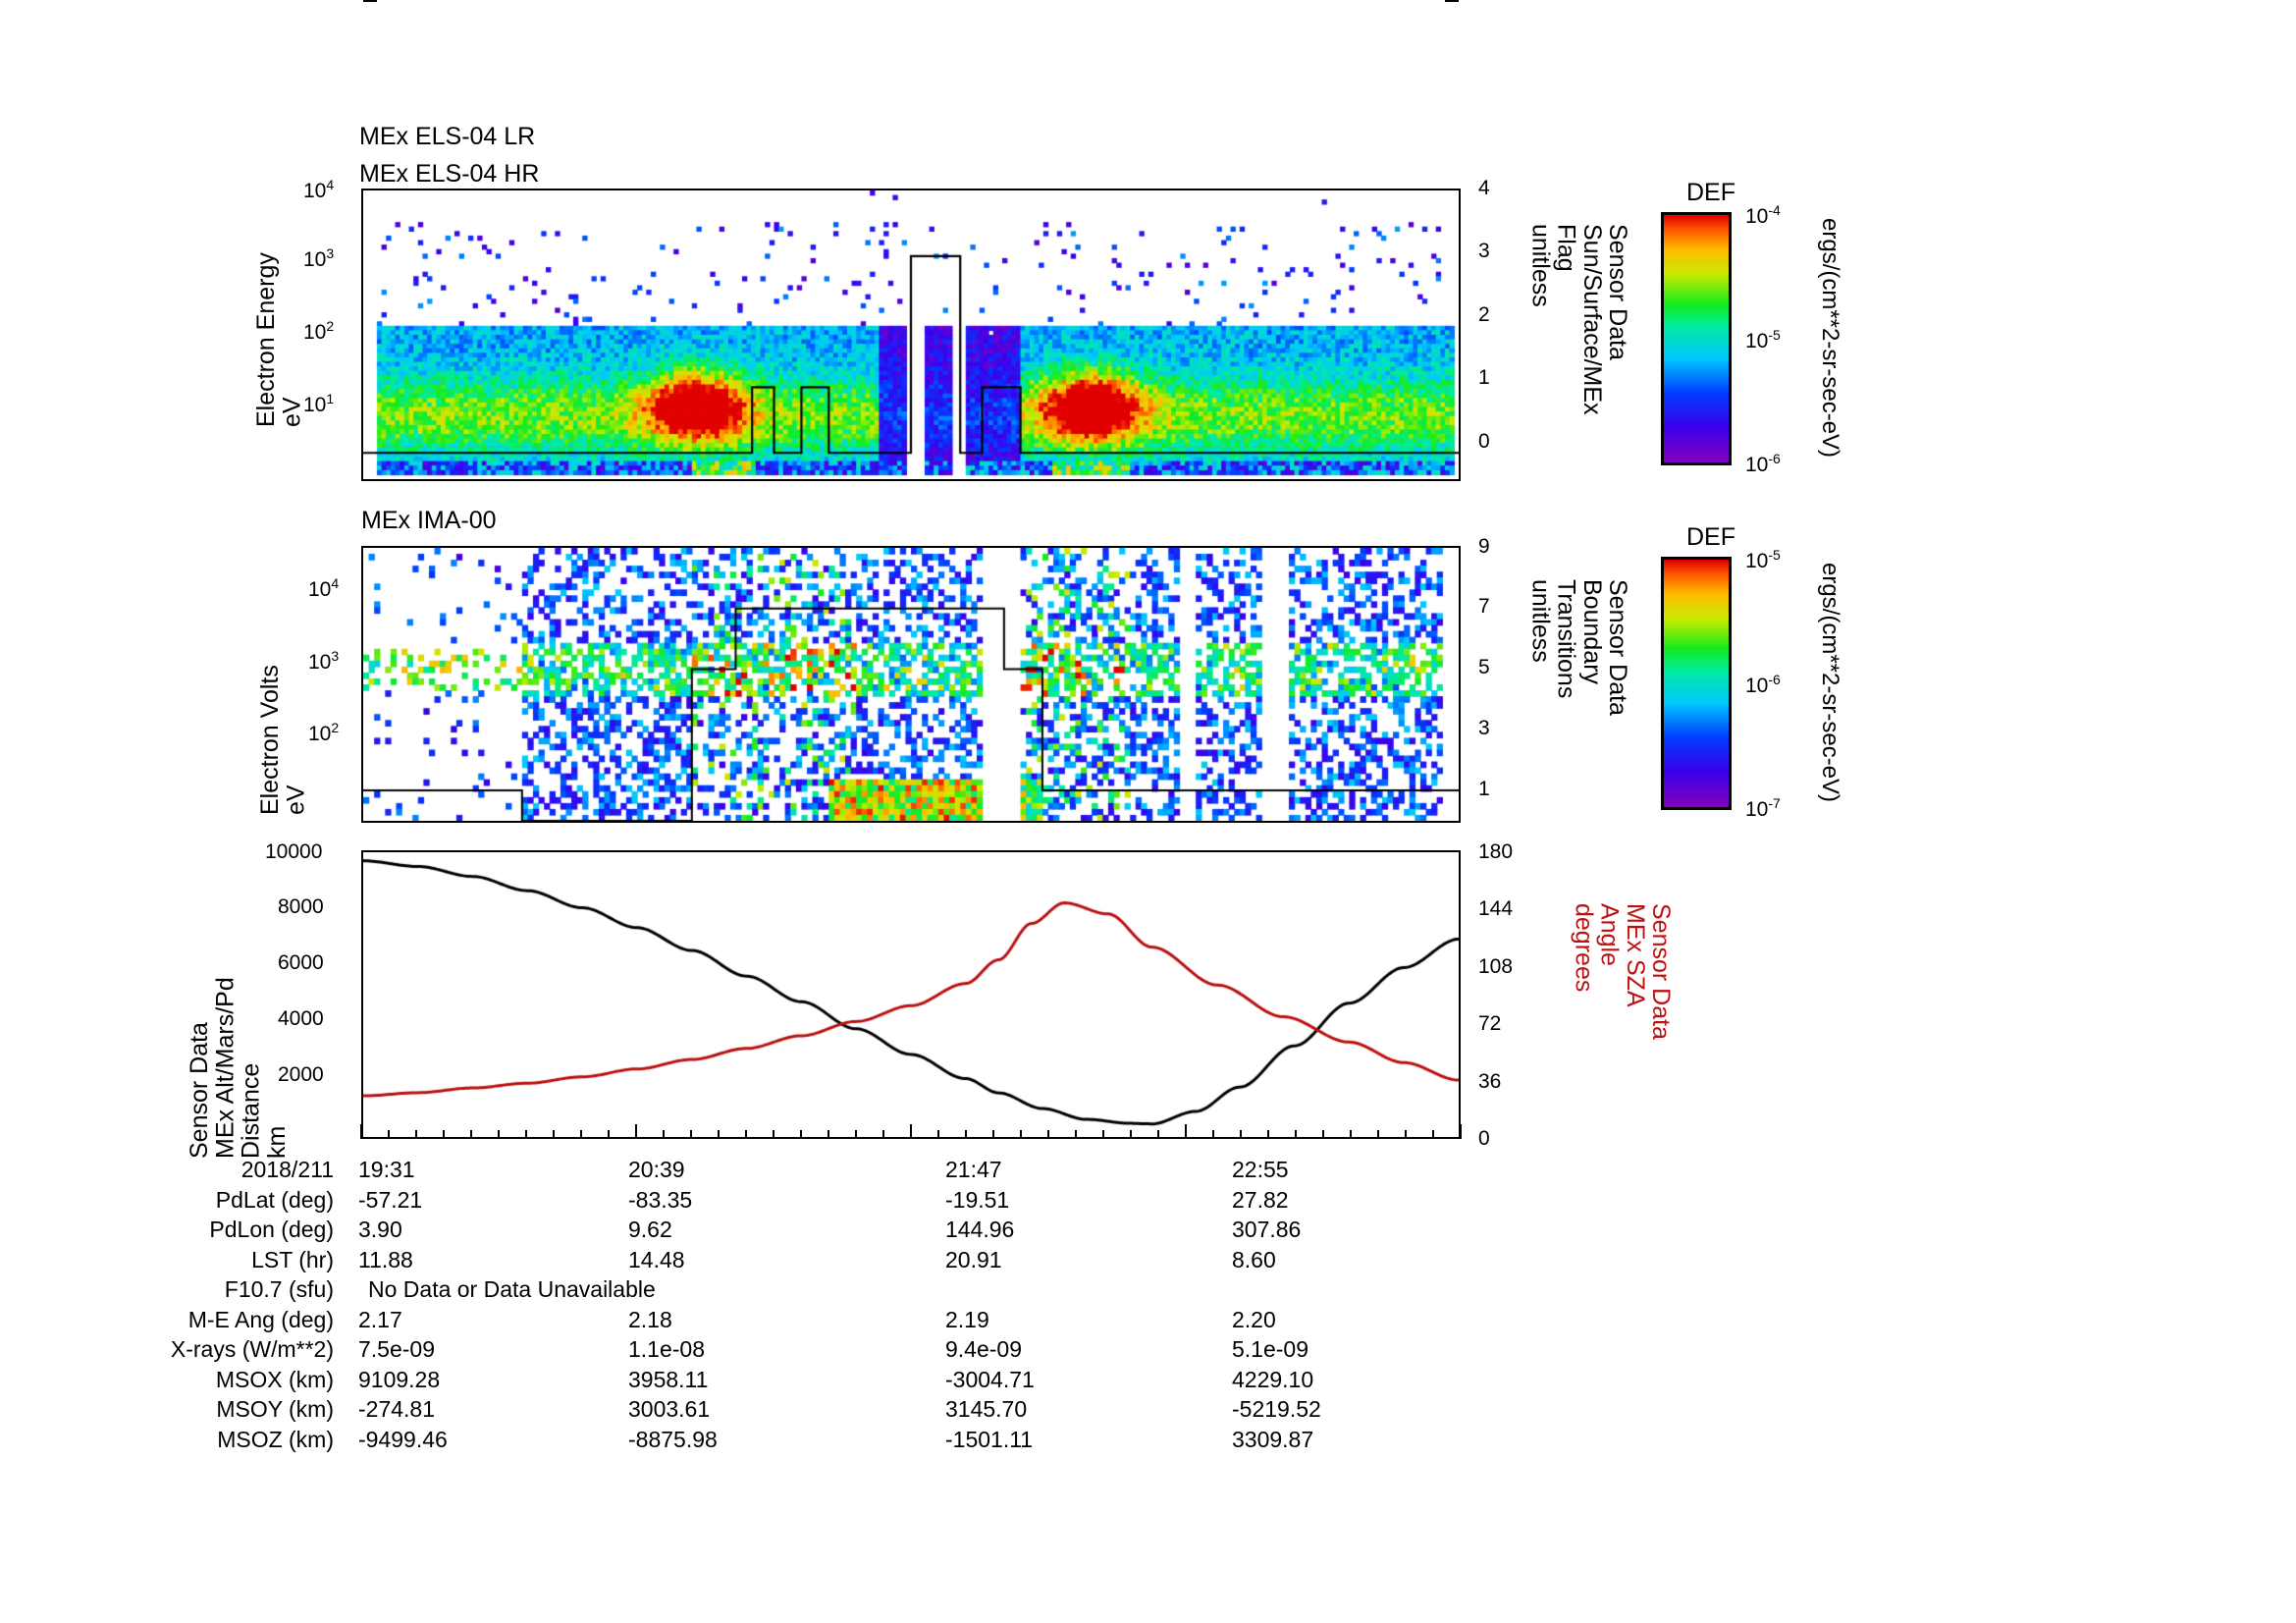 The height and width of the screenshot is (1623, 2296). I want to click on panel2-right-tick-1: 1, so click(1484, 789).